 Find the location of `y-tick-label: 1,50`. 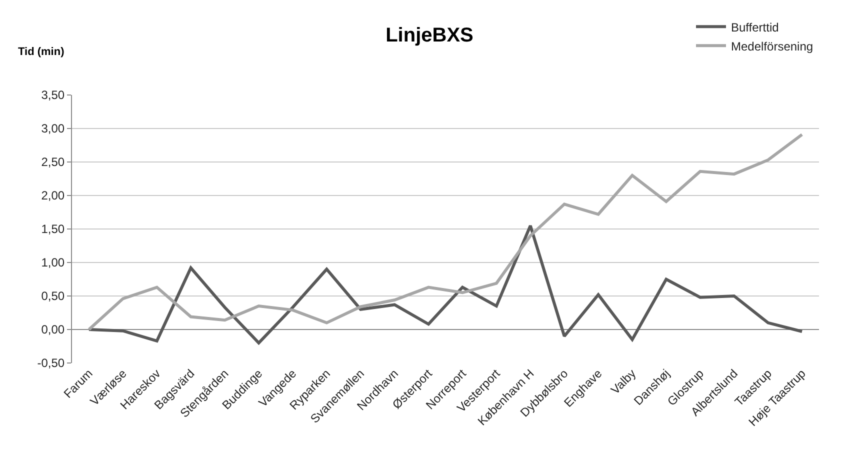

y-tick-label: 1,50 is located at coordinates (53, 229).